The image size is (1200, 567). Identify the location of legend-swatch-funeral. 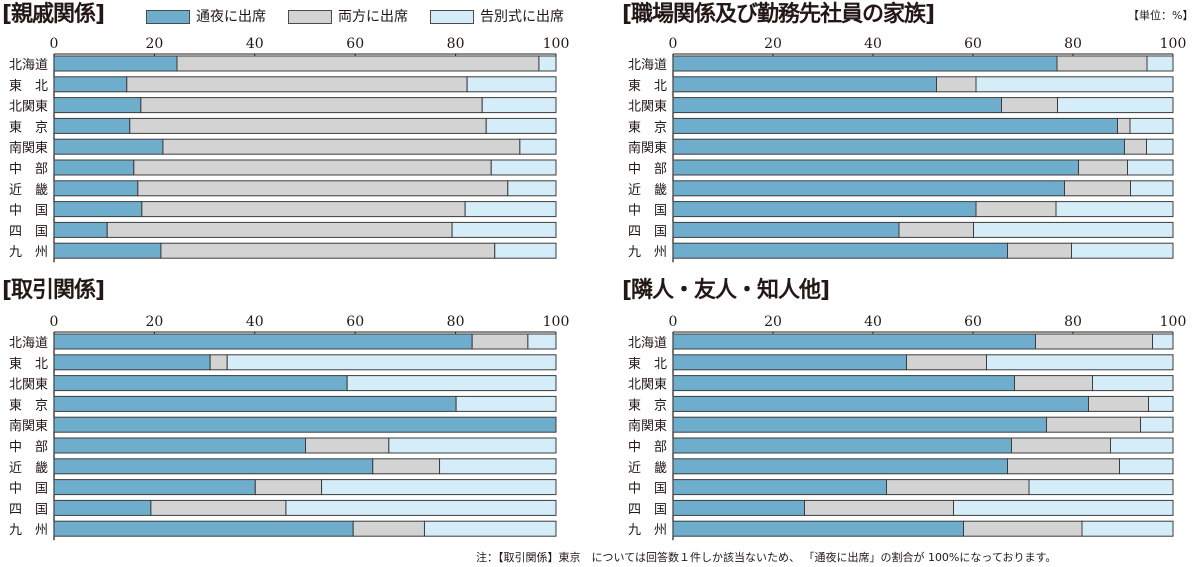
(452, 17).